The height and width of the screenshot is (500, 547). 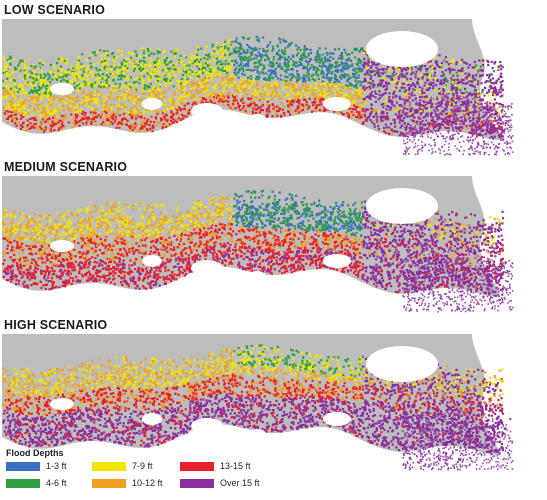 I want to click on legend-label: Over 15 ft, so click(x=240, y=483).